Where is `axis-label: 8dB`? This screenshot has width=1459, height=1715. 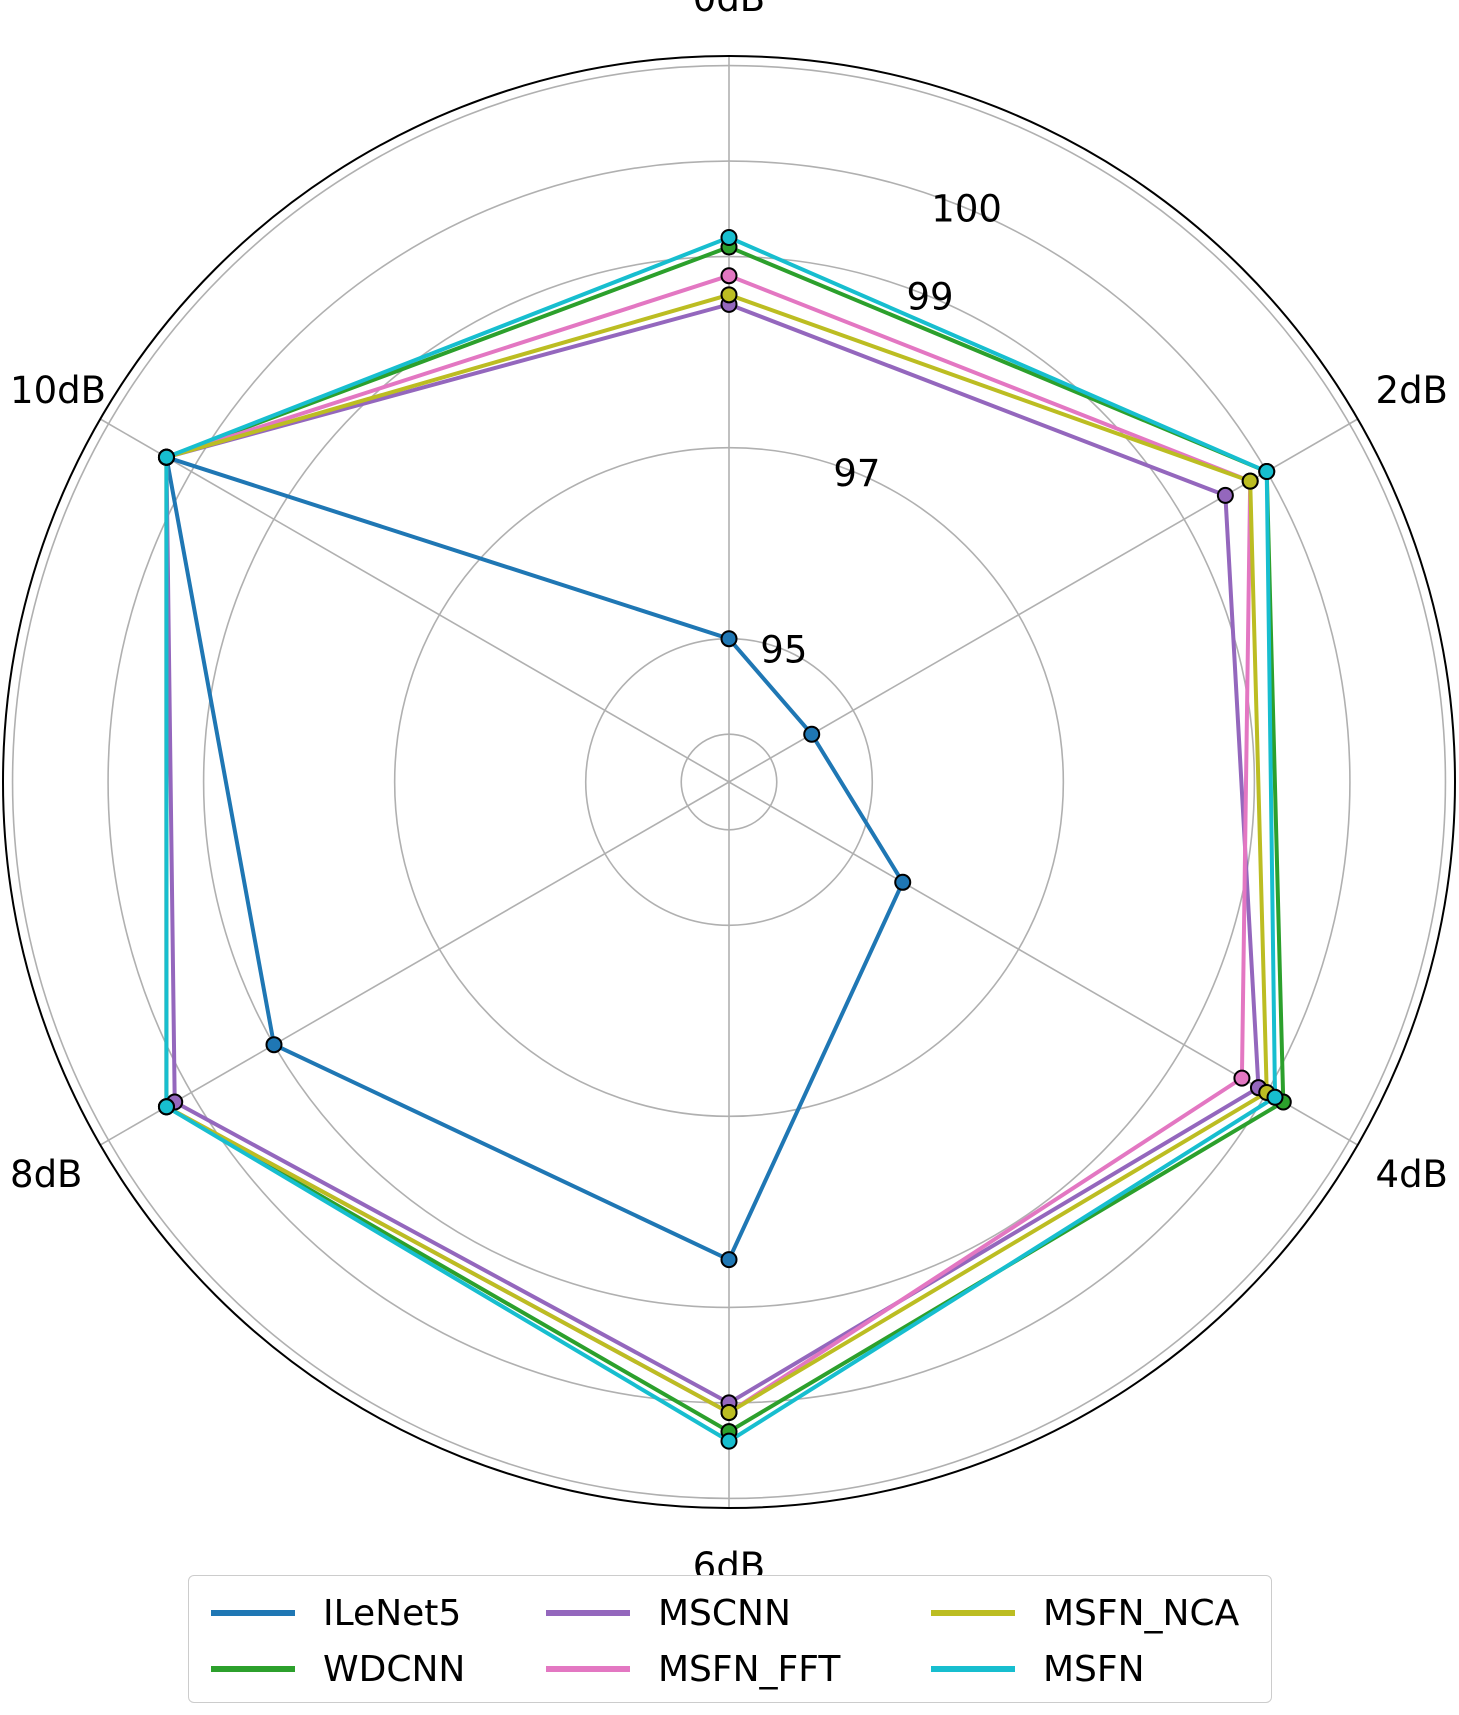 axis-label: 8dB is located at coordinates (46, 1174).